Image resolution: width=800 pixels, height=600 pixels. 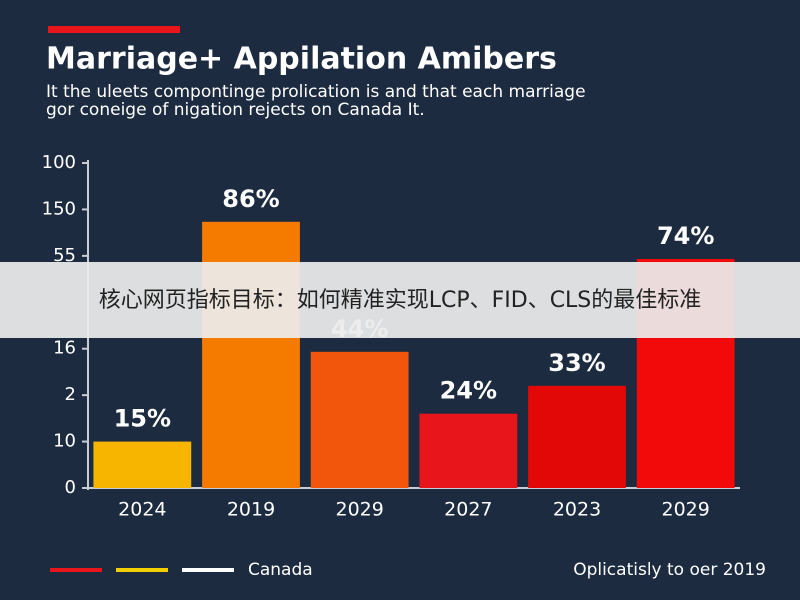 I want to click on x-tick-label: 2019, so click(x=251, y=510).